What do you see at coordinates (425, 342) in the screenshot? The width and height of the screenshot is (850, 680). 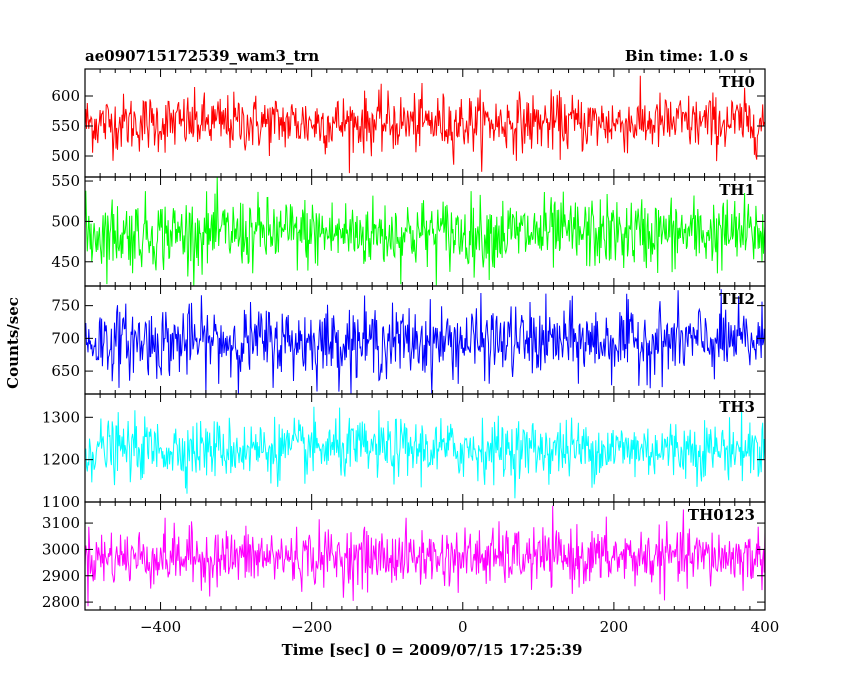 I see `series-line-th2` at bounding box center [425, 342].